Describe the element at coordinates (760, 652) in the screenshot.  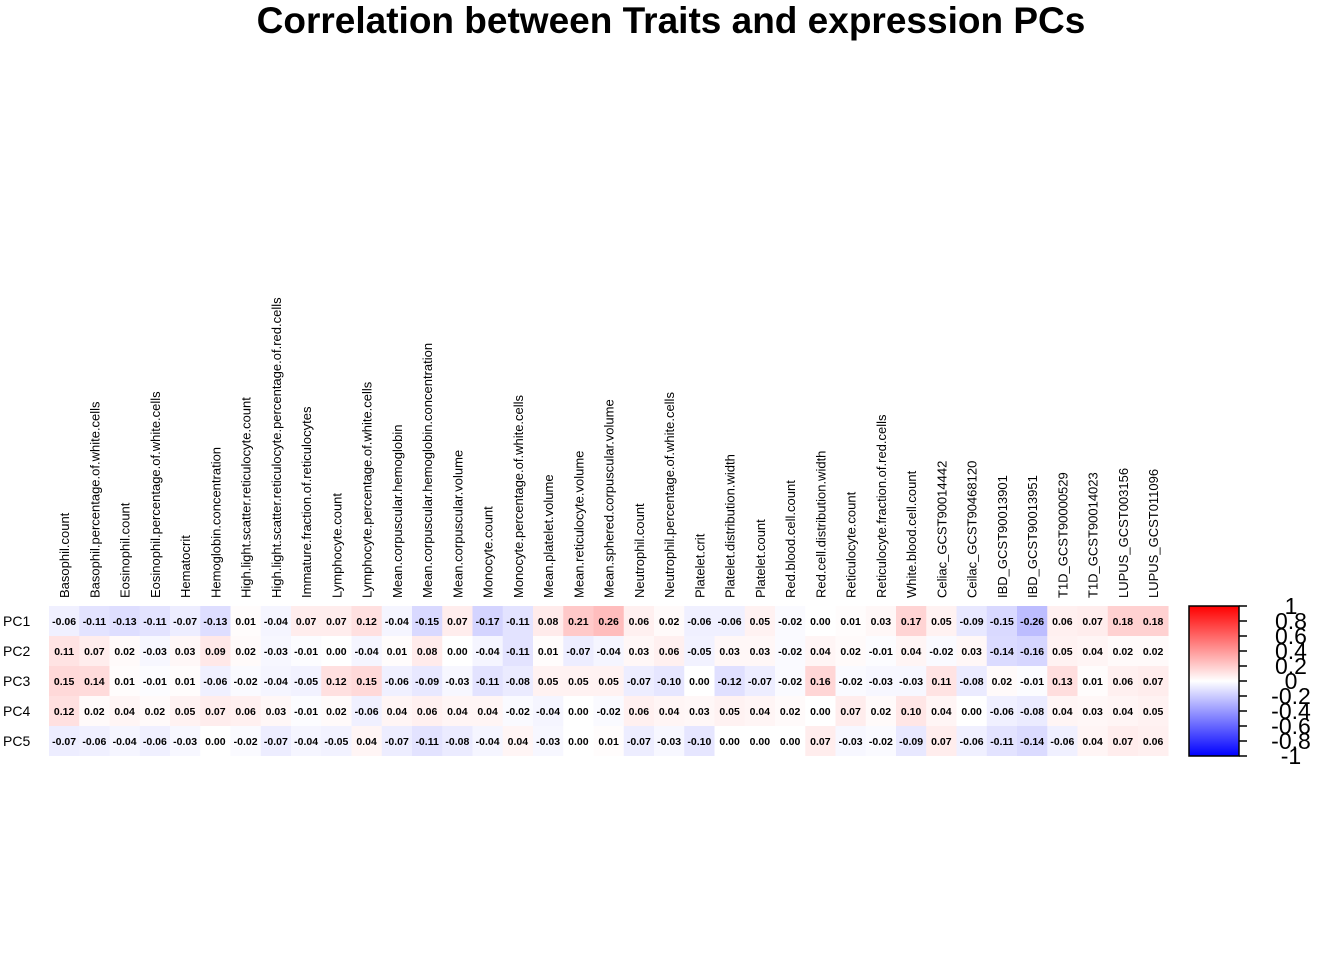
I see `cell-value-PC2-23: 0.03` at that location.